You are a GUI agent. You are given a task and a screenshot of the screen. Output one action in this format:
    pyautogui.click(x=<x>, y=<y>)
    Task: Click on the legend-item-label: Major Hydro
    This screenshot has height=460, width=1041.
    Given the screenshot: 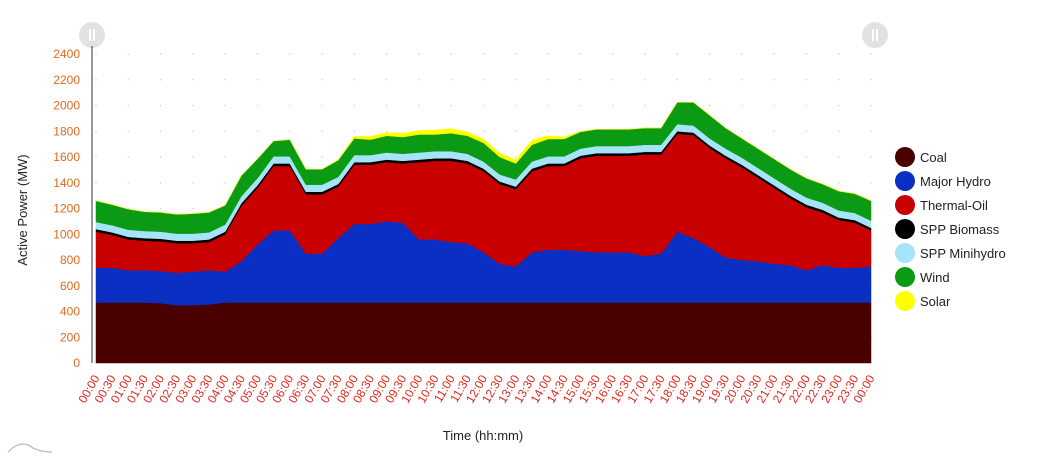 What is the action you would take?
    pyautogui.click(x=955, y=181)
    